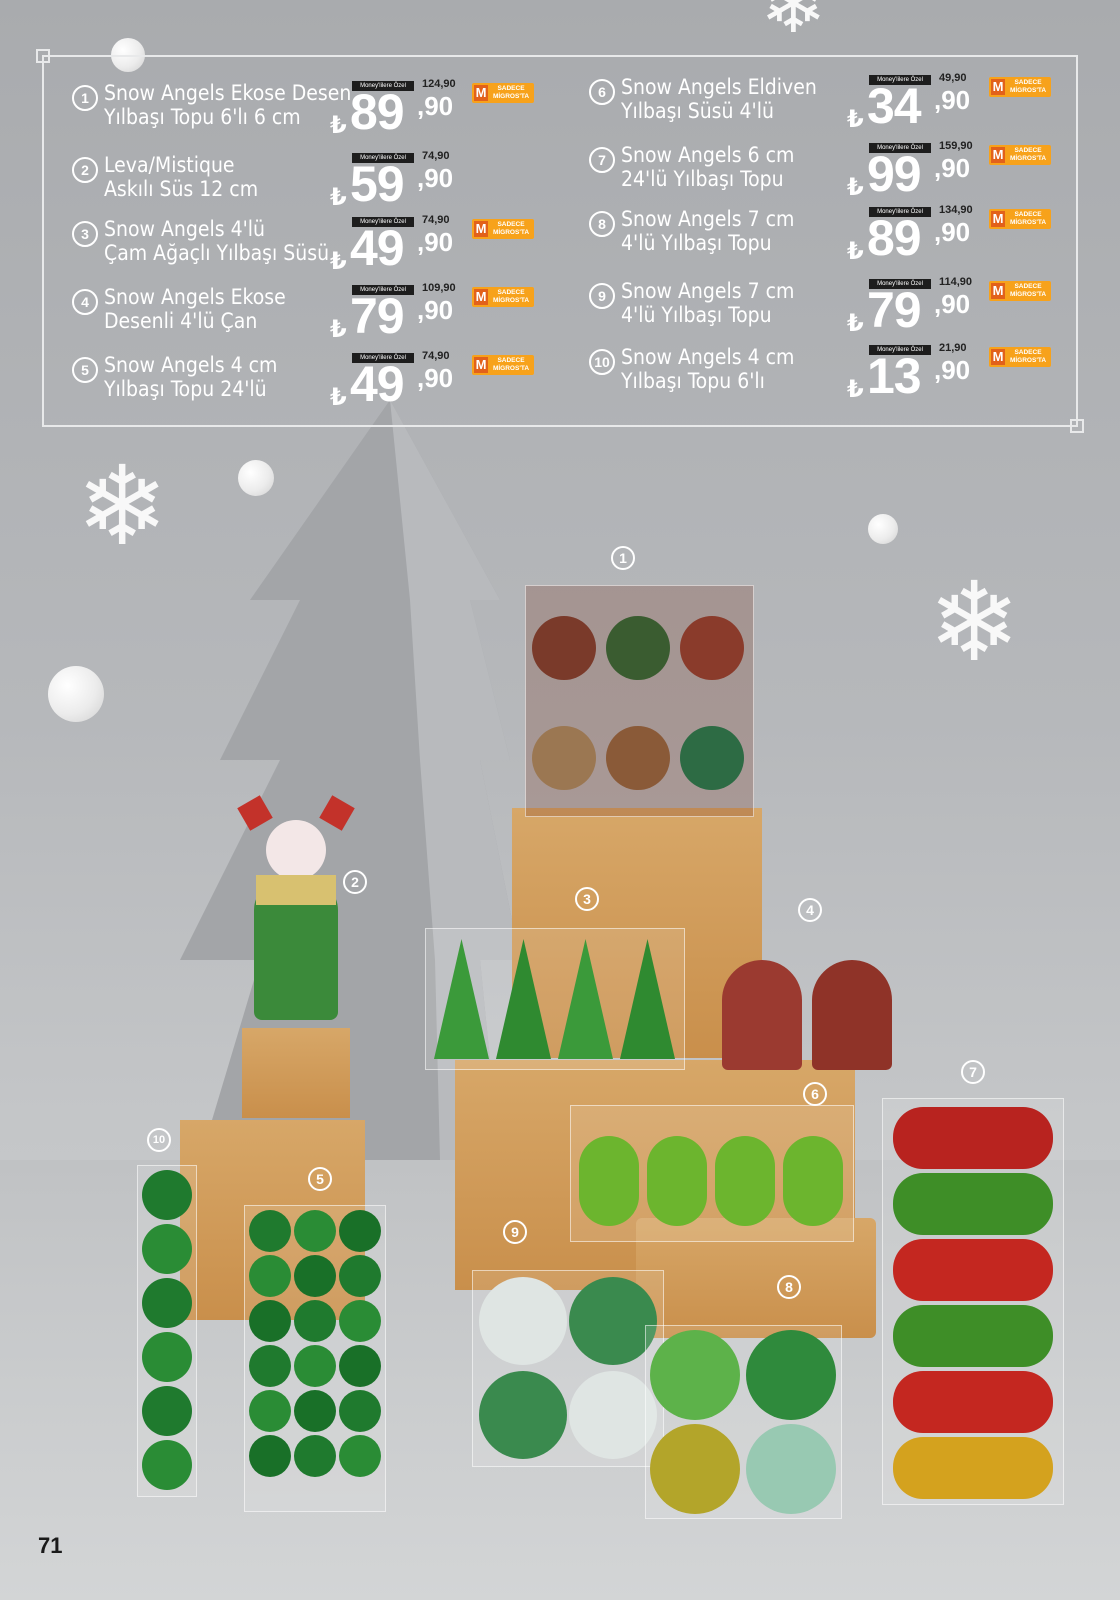 The image size is (1120, 1600). What do you see at coordinates (167, 1331) in the screenshot?
I see `product-10-ball-tube` at bounding box center [167, 1331].